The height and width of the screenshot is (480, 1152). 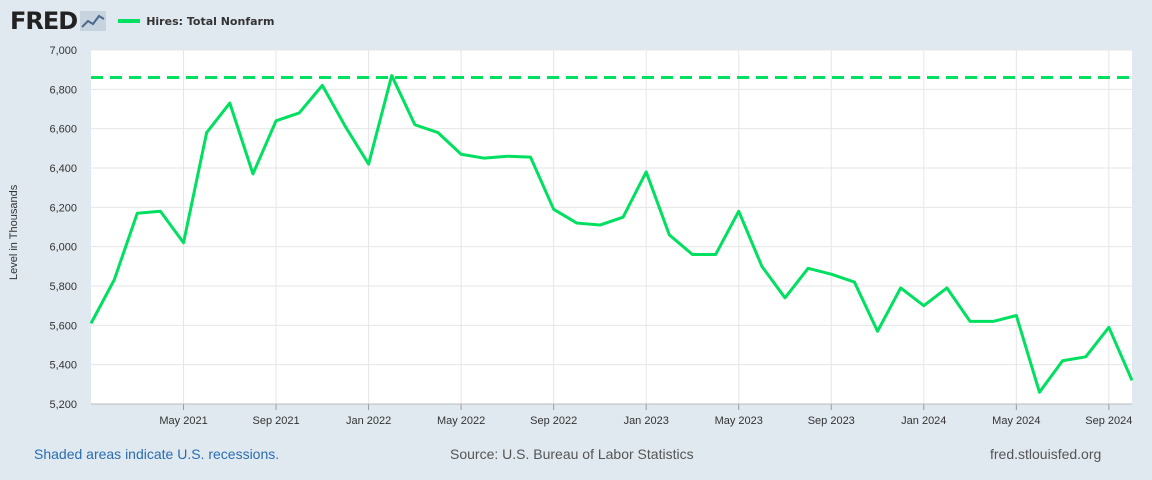 I want to click on y-tick-label: 5,600, so click(x=63, y=326).